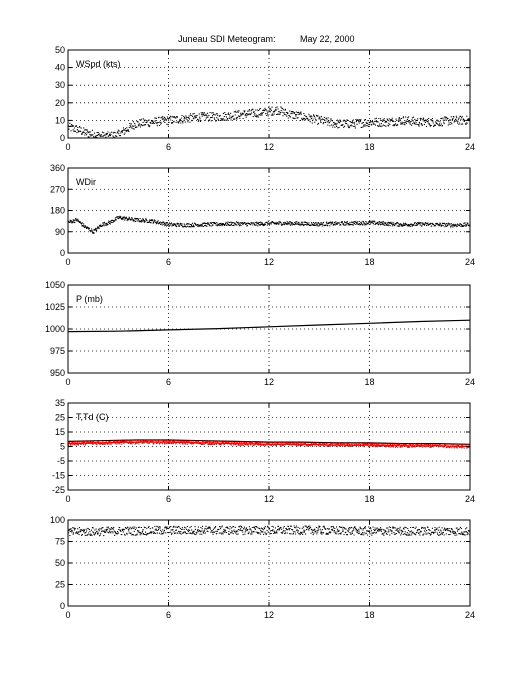 The height and width of the screenshot is (683, 520). What do you see at coordinates (57, 189) in the screenshot?
I see `y-tick-label: 270` at bounding box center [57, 189].